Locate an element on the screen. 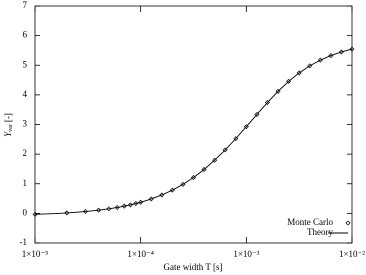 This screenshot has width=366, height=275. y-label-unit: [-] is located at coordinates (8, 117).